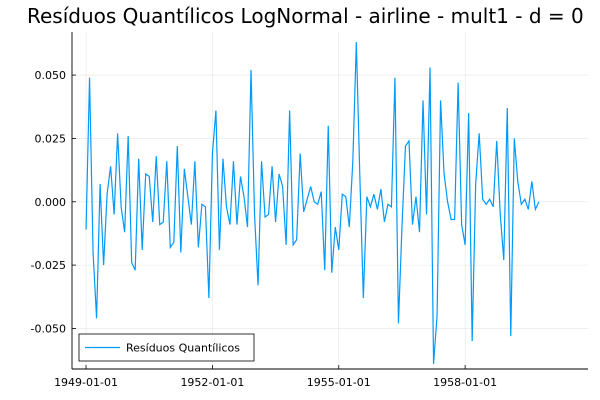 The width and height of the screenshot is (600, 400). What do you see at coordinates (51, 138) in the screenshot?
I see `y-tick-label: 0.025` at bounding box center [51, 138].